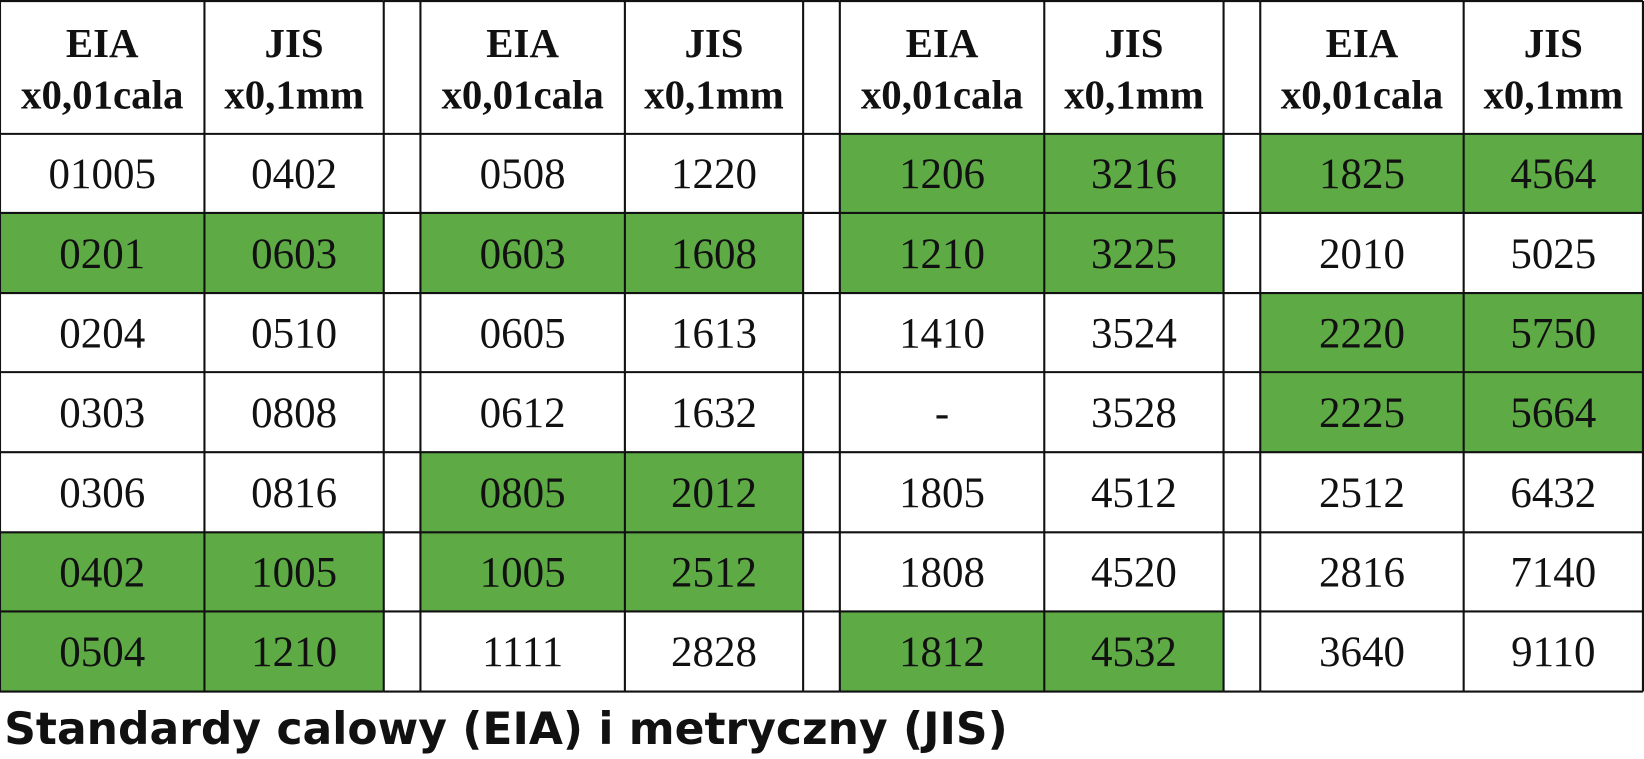 Image resolution: width=1644 pixels, height=759 pixels. I want to click on cell-text: 3524, so click(1134, 333).